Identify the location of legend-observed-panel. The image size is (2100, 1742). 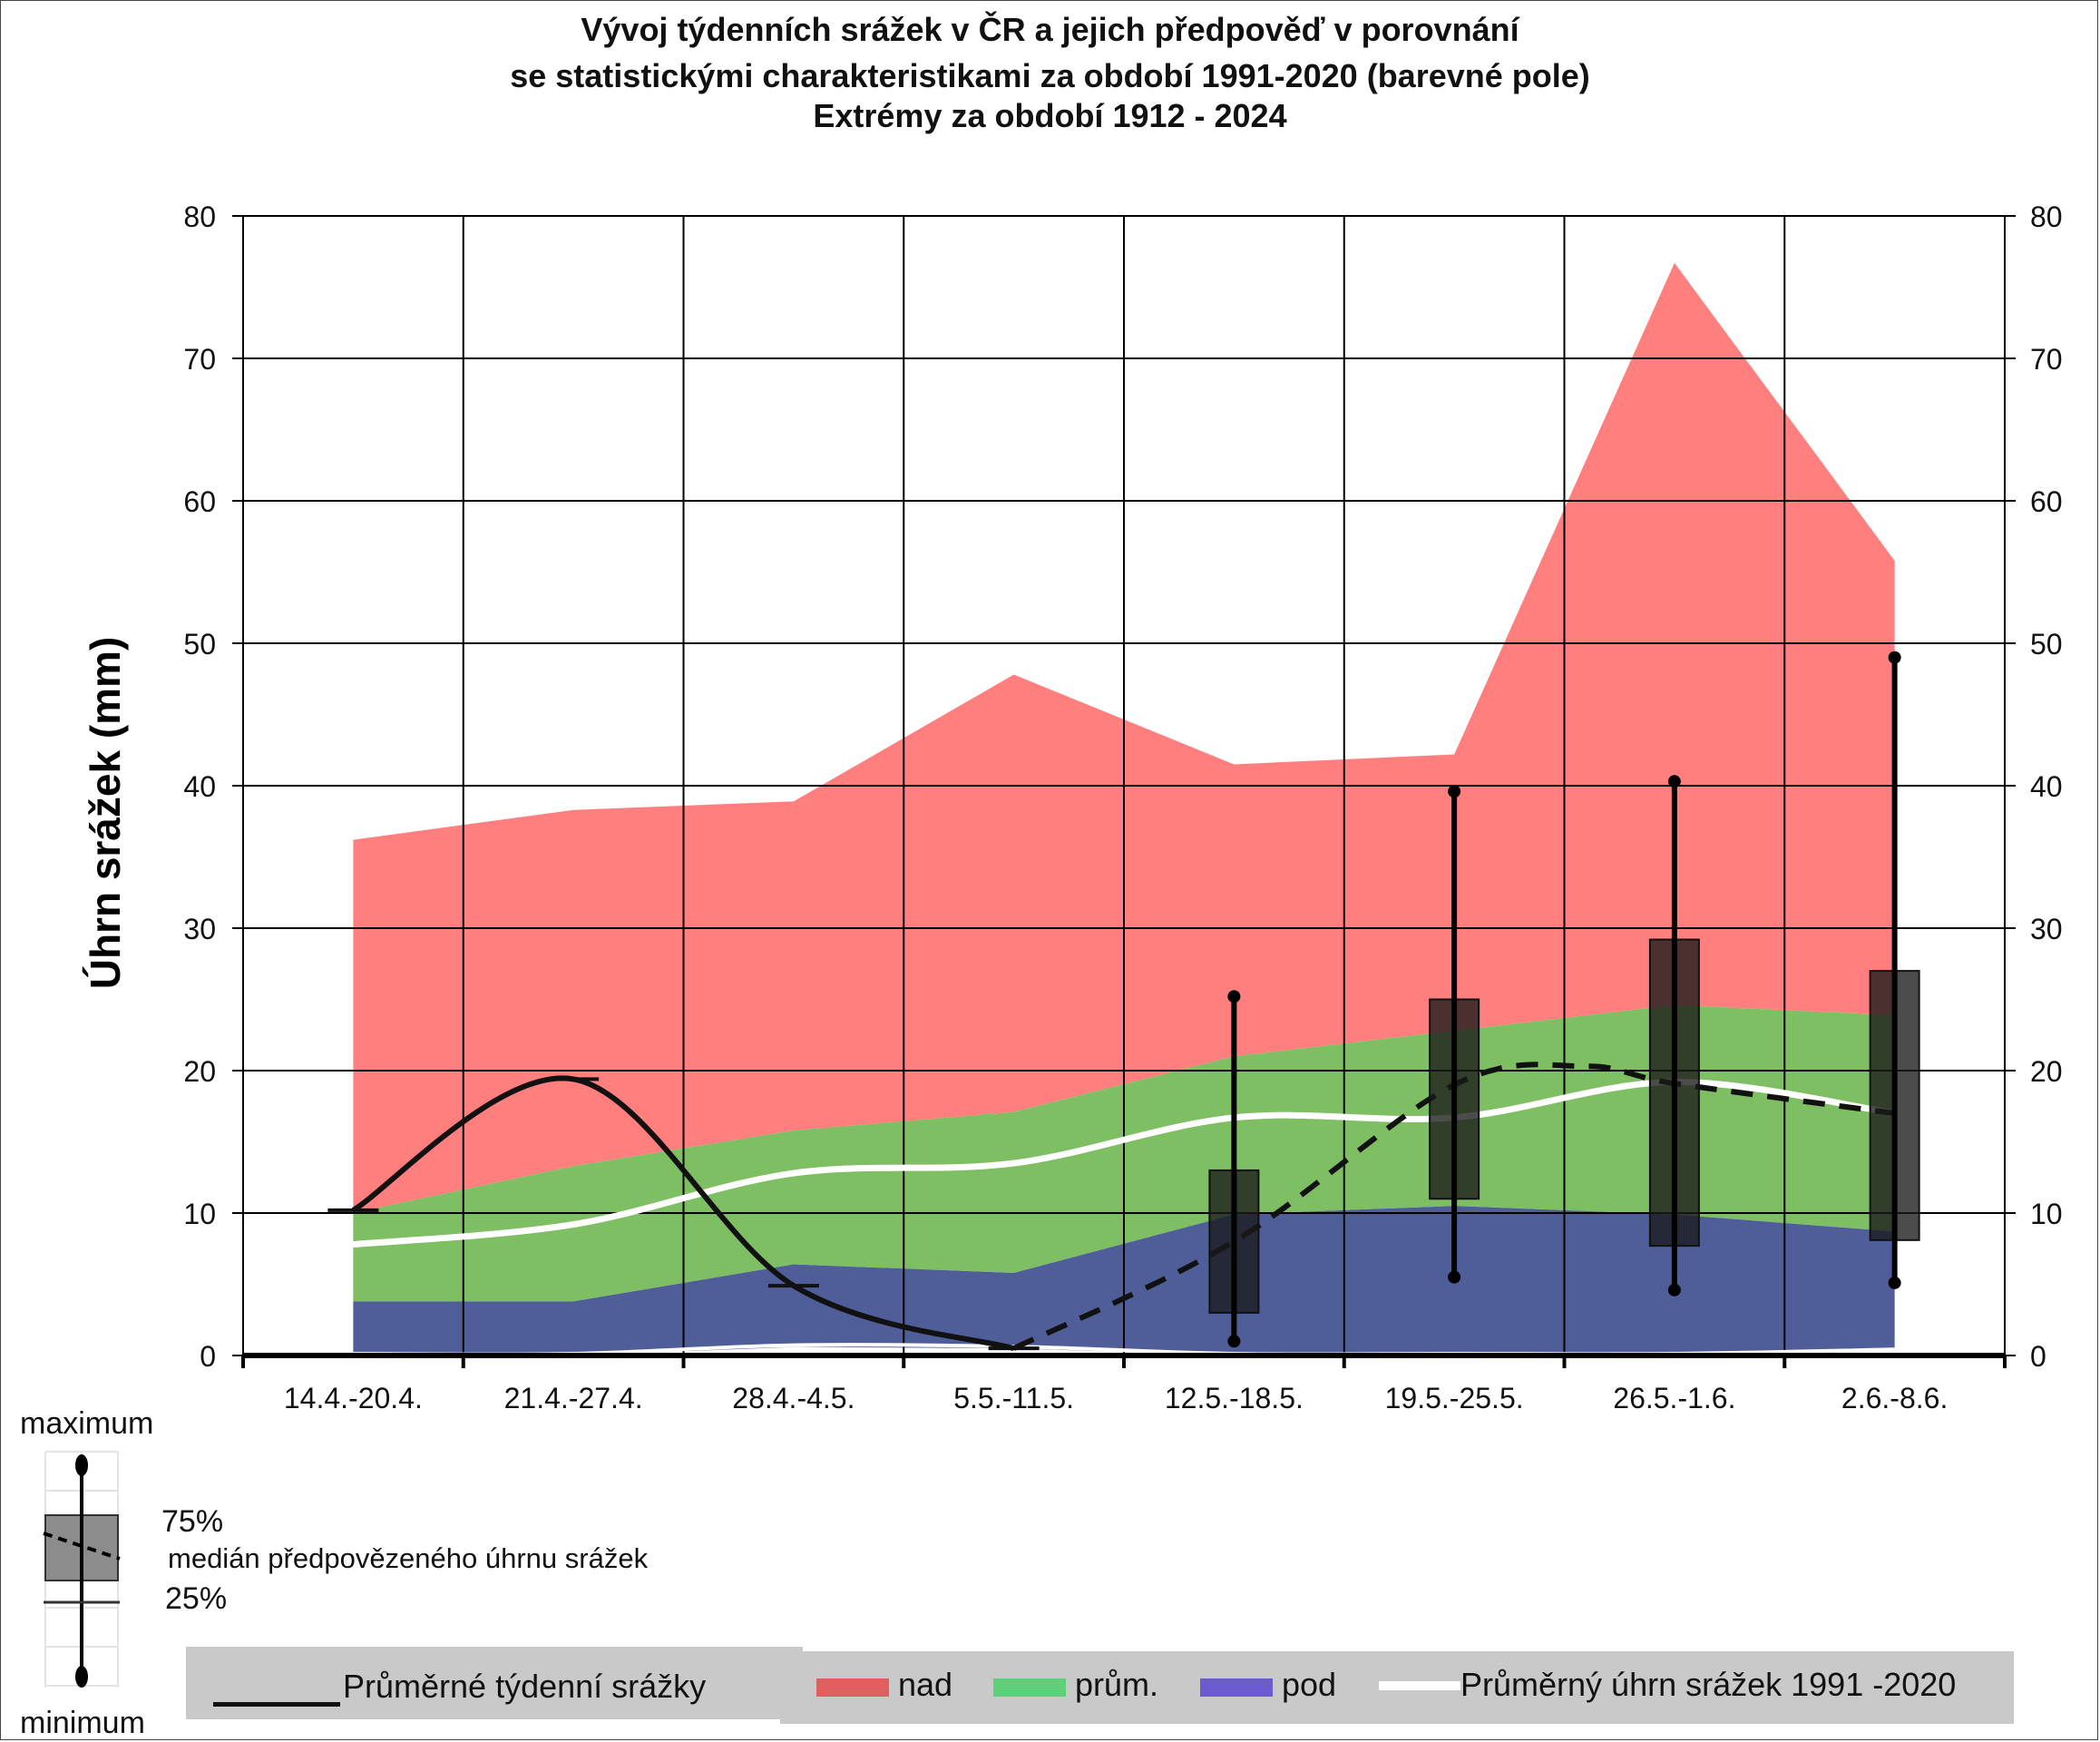
(495, 1683).